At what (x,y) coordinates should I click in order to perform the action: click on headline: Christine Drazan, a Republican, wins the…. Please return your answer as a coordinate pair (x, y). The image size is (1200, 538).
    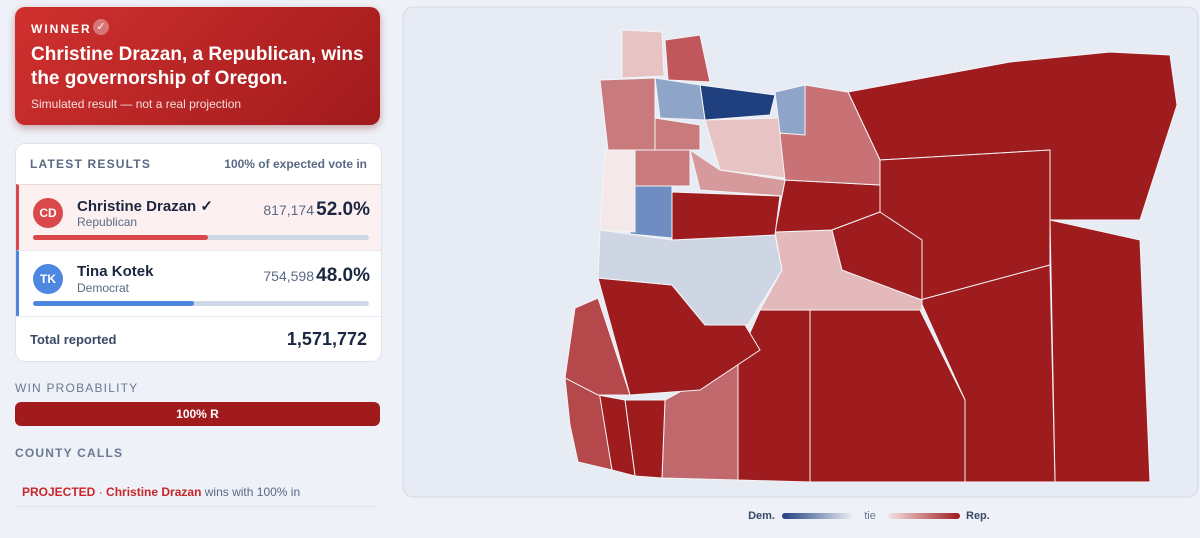
    Looking at the image, I should click on (197, 66).